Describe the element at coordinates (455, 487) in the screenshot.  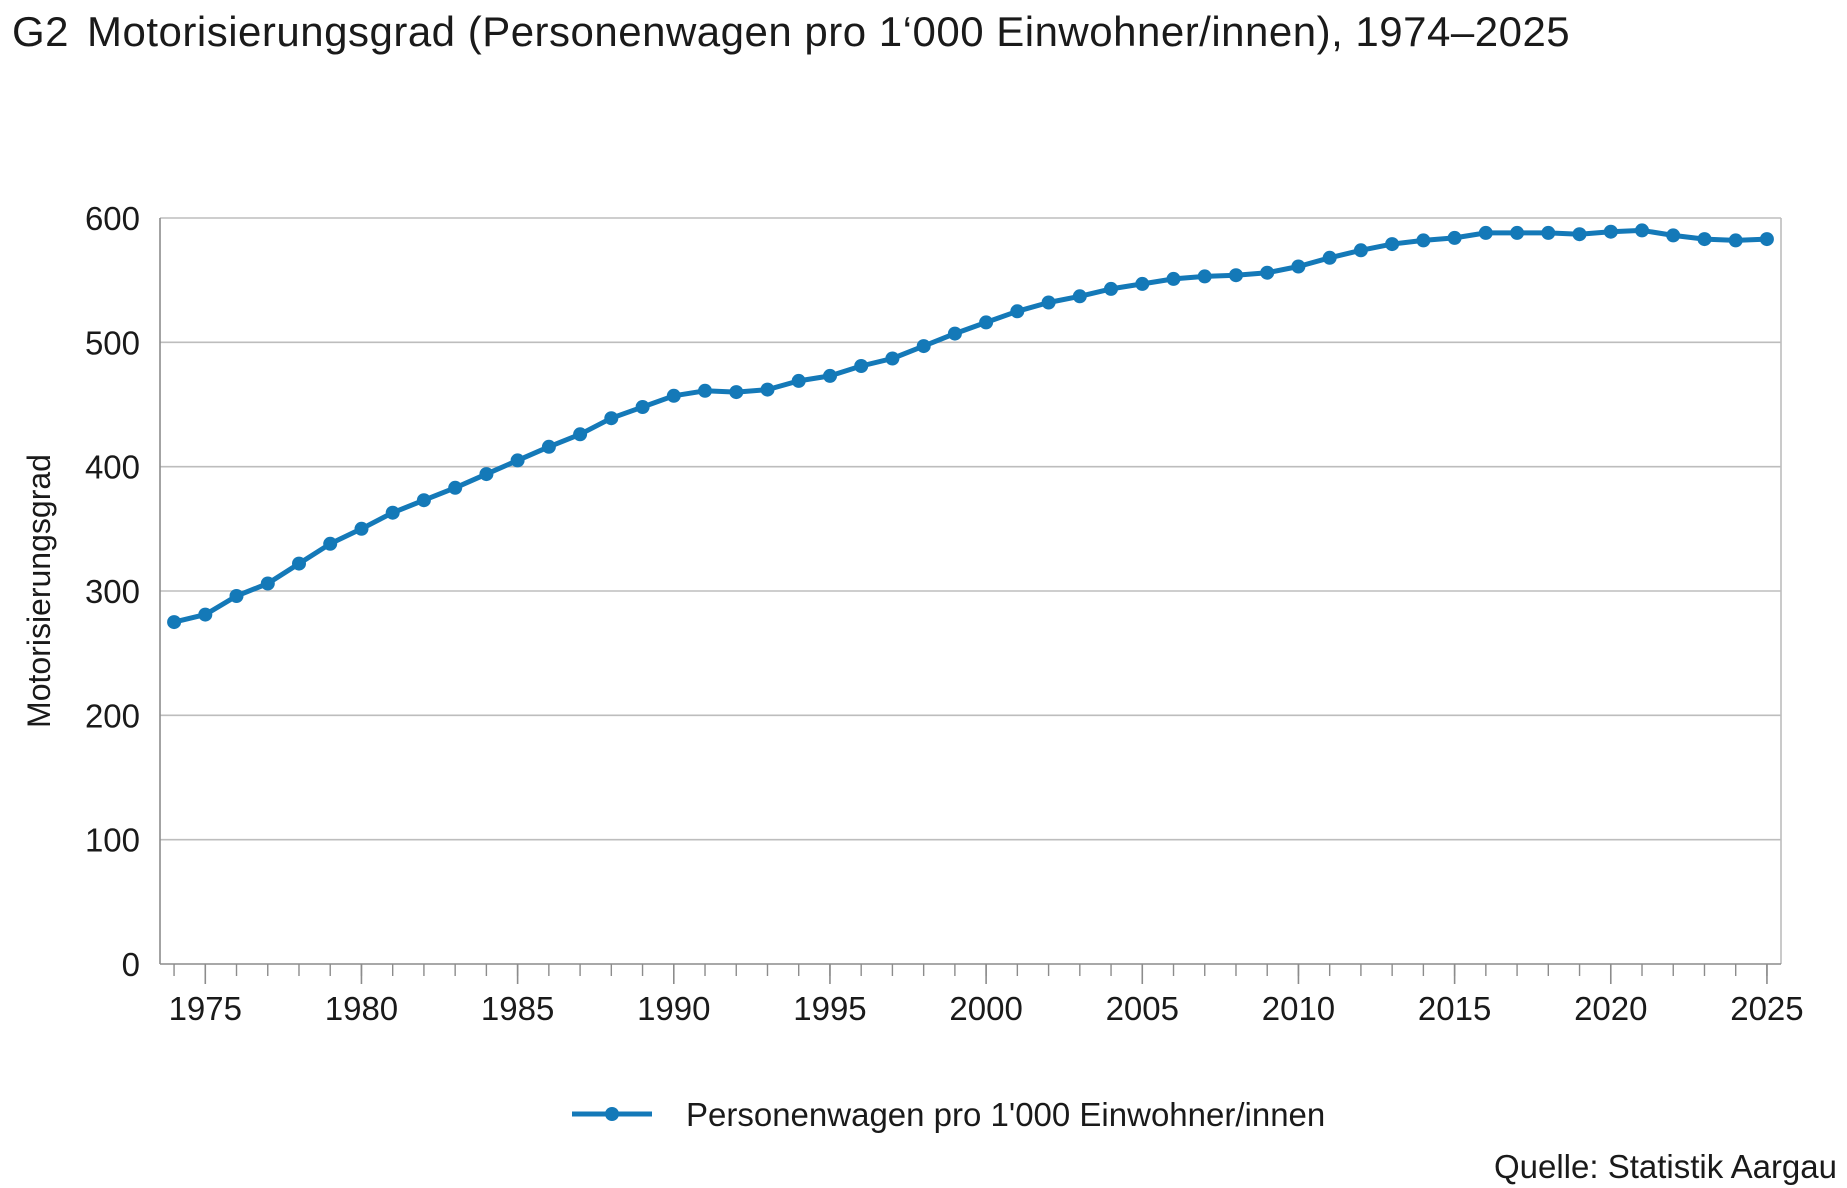
I see `data-point-1983` at that location.